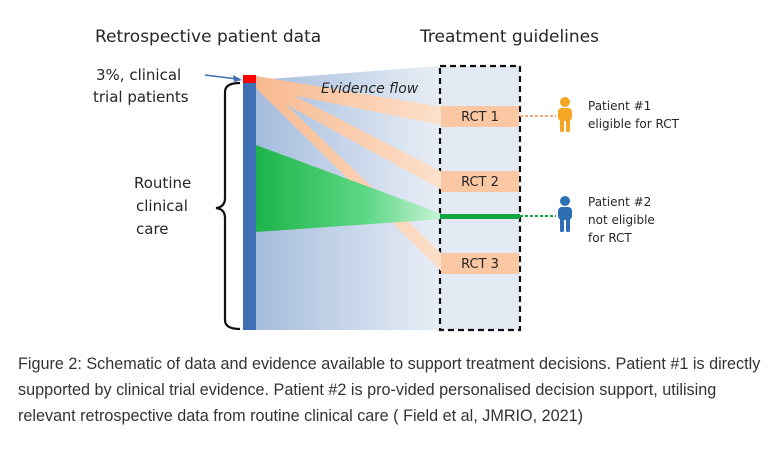 The height and width of the screenshot is (474, 779). What do you see at coordinates (480, 198) in the screenshot?
I see `guideline-column` at bounding box center [480, 198].